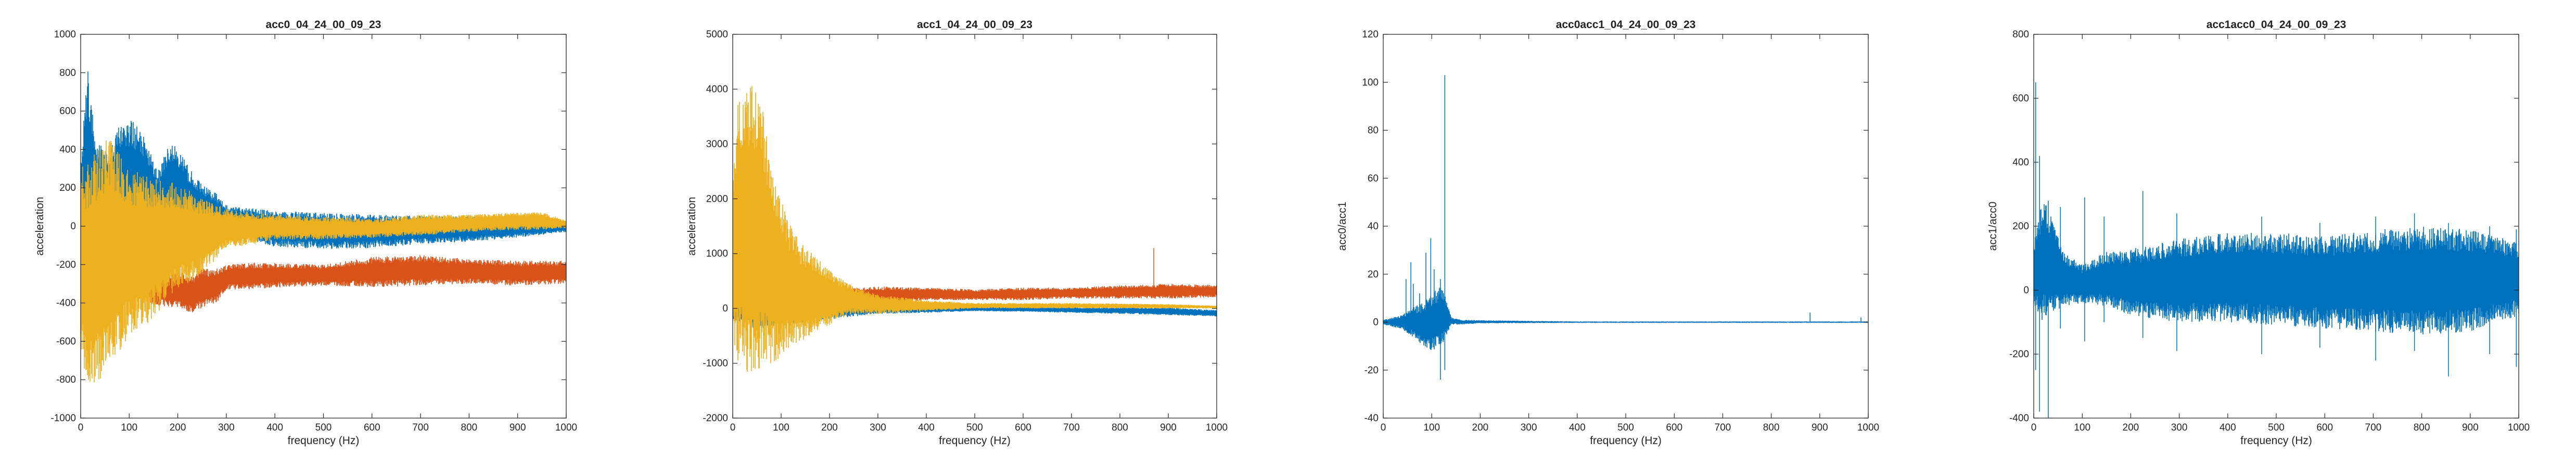 The width and height of the screenshot is (2576, 468). Describe the element at coordinates (717, 145) in the screenshot. I see `y-tick-label: 3000` at that location.